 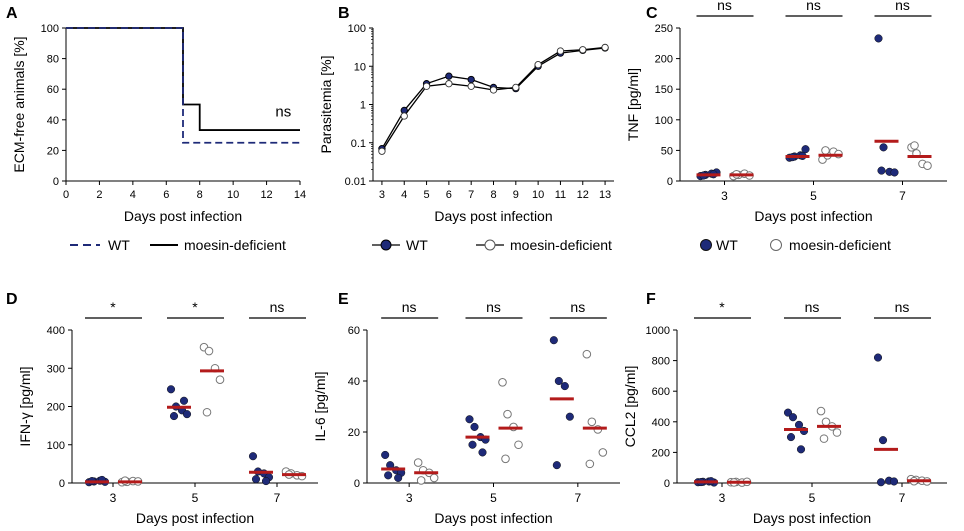 I want to click on panel-b-series-line-ko, so click(x=493, y=99).